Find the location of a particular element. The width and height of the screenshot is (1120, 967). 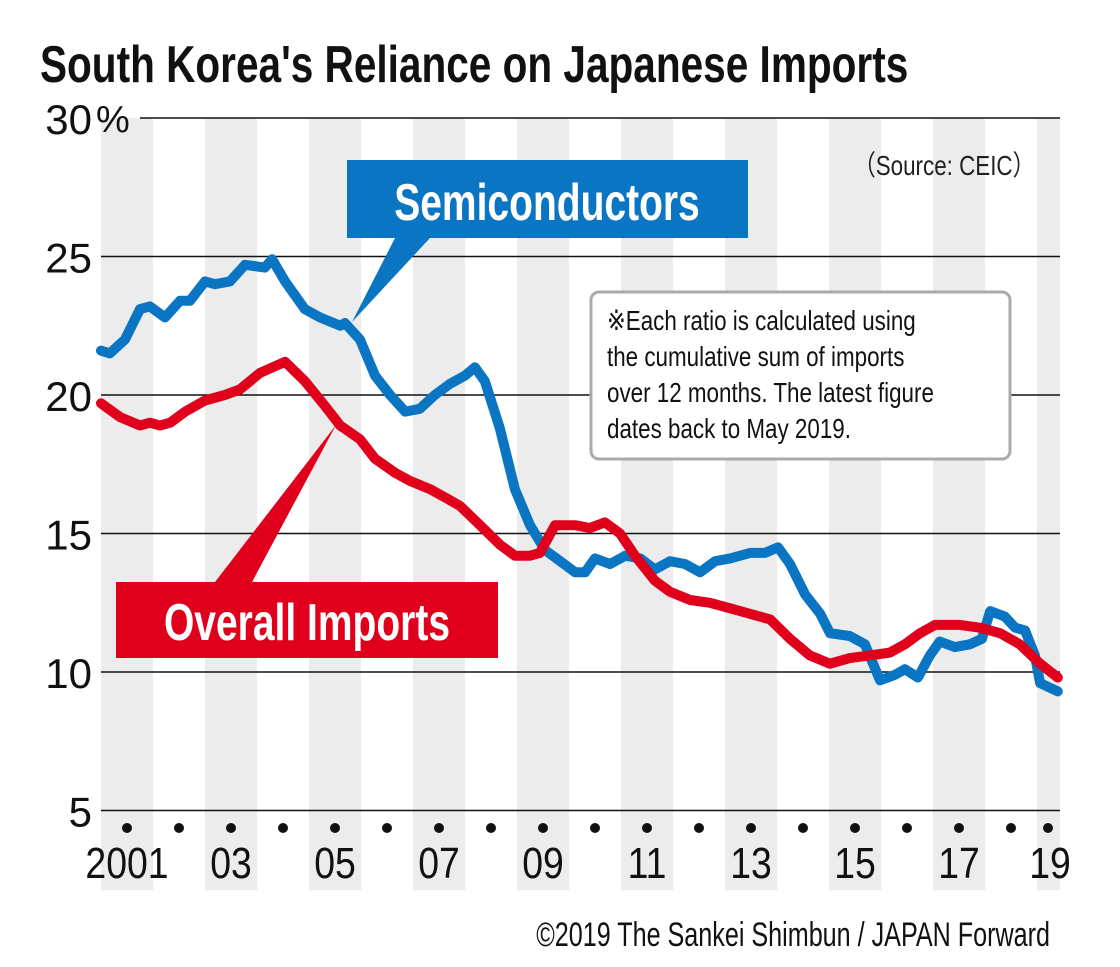

y-axis-labels: 5 10 15 20 25 30% is located at coordinates (87, 466).